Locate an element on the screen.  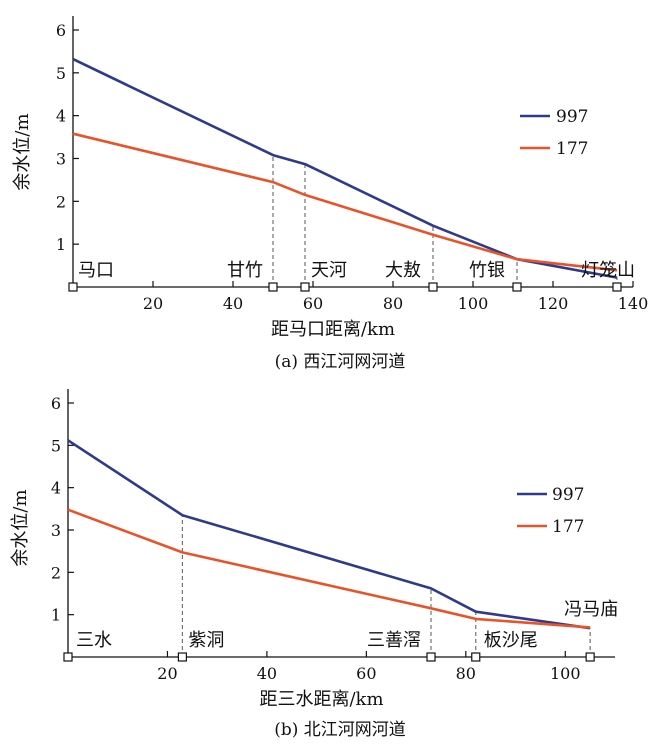
station-label: 三水 is located at coordinates (94, 640).